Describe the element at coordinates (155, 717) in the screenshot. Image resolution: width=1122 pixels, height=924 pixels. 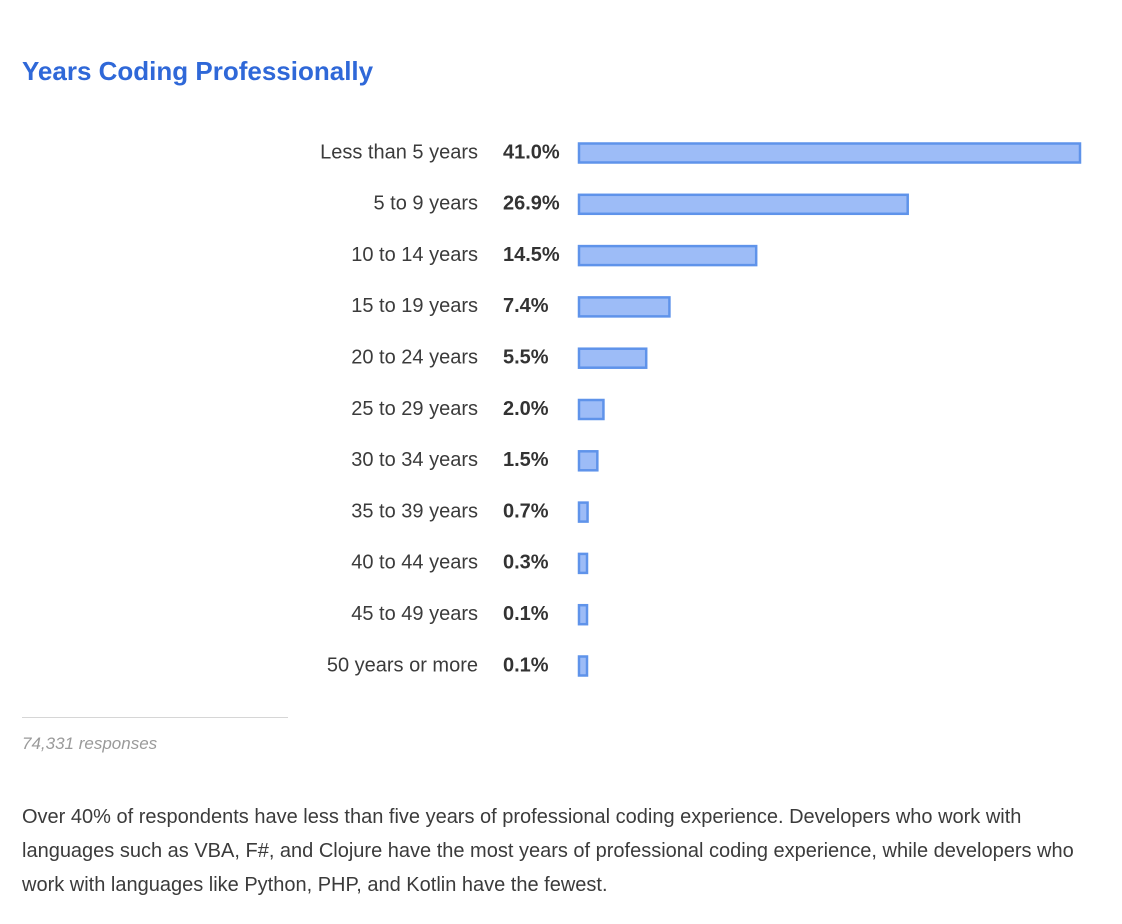
I see `divider` at that location.